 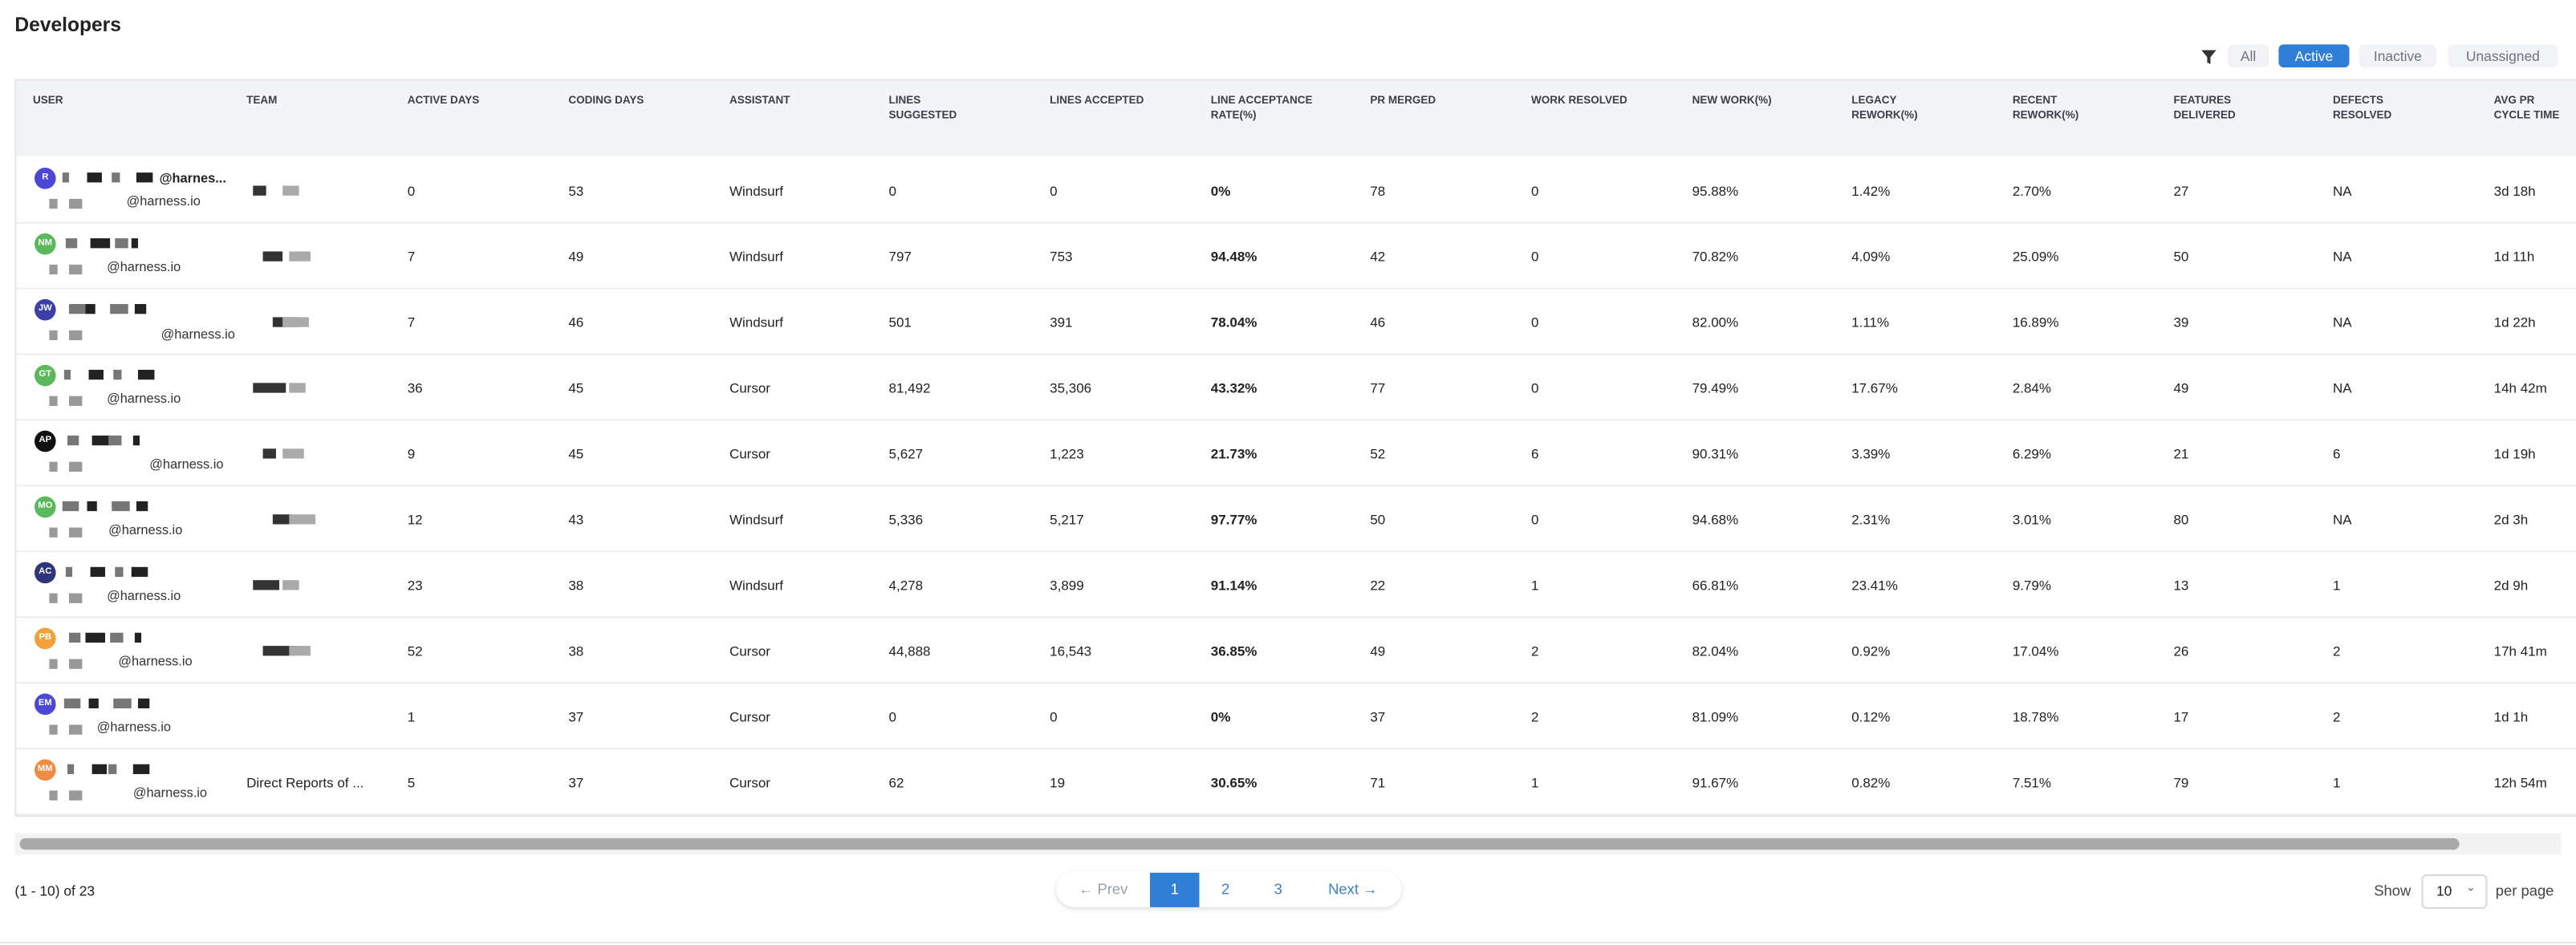 I want to click on table-cell: 17, so click(x=2181, y=716).